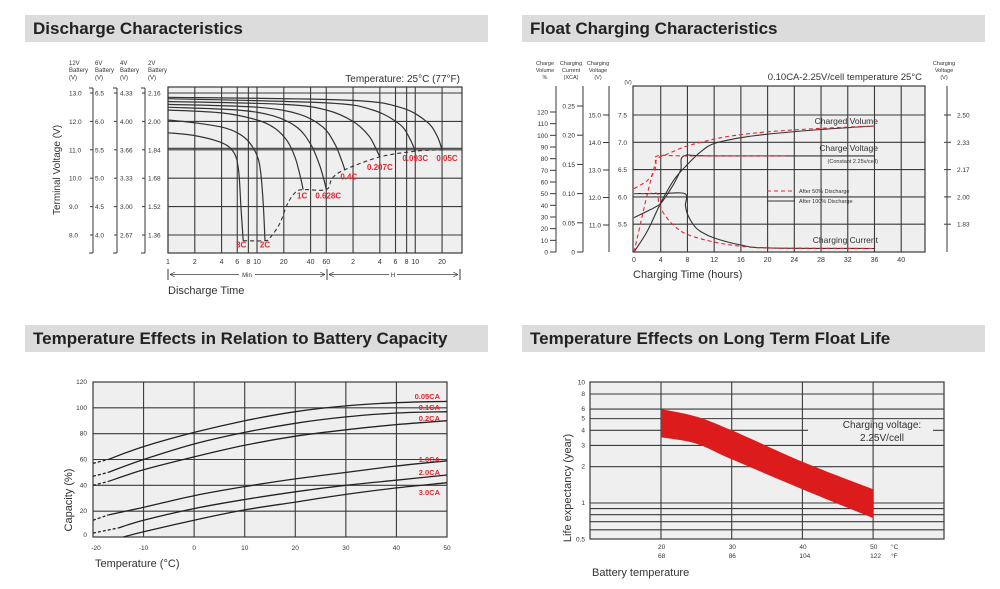 The width and height of the screenshot is (1000, 589). What do you see at coordinates (545, 241) in the screenshot?
I see `volume-tick-label: 10` at bounding box center [545, 241].